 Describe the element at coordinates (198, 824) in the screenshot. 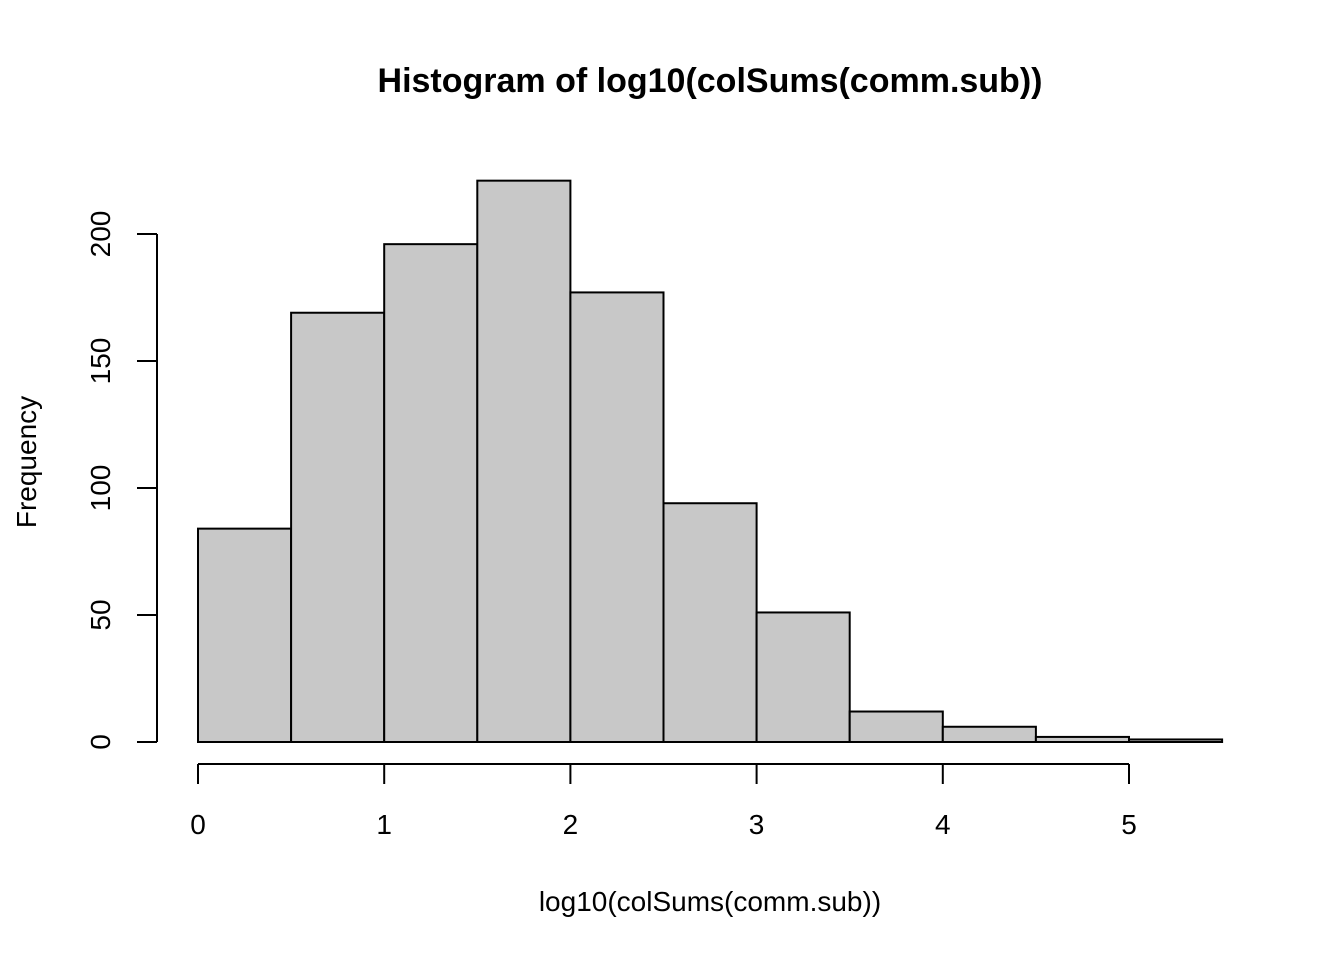

I see `x-tick-label: 0` at that location.